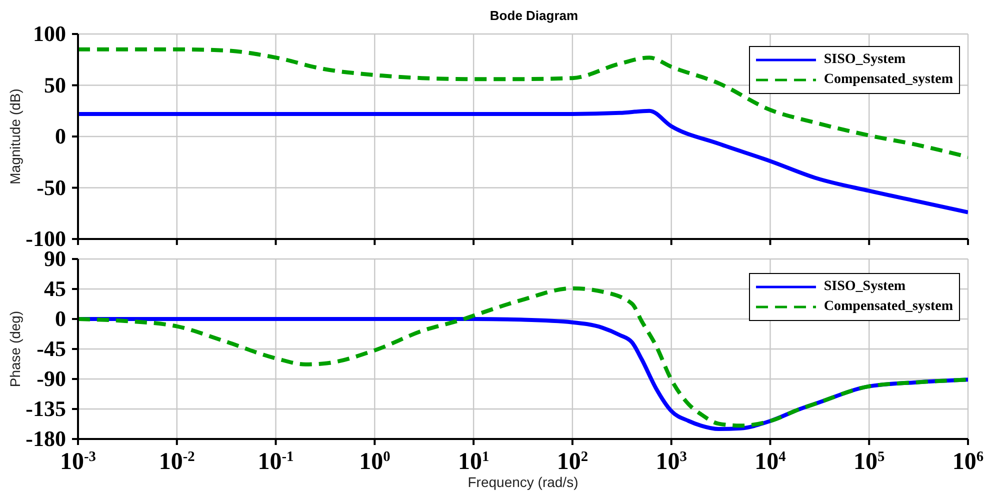 The image size is (998, 495). I want to click on y-tick-label: -180, so click(46, 438).